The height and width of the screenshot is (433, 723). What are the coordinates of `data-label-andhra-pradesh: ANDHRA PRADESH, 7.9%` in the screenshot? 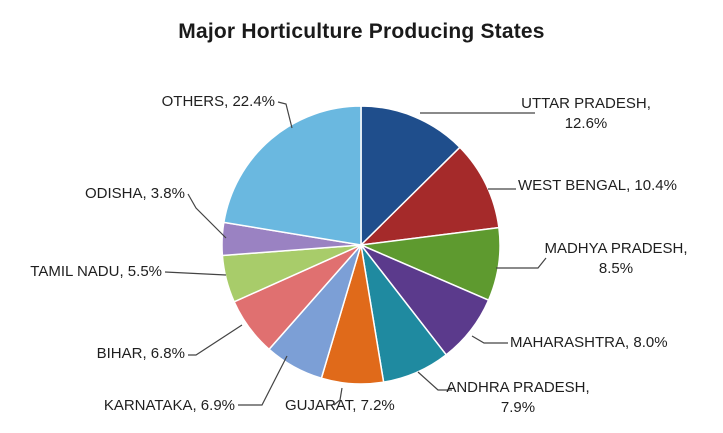 It's located at (517, 397).